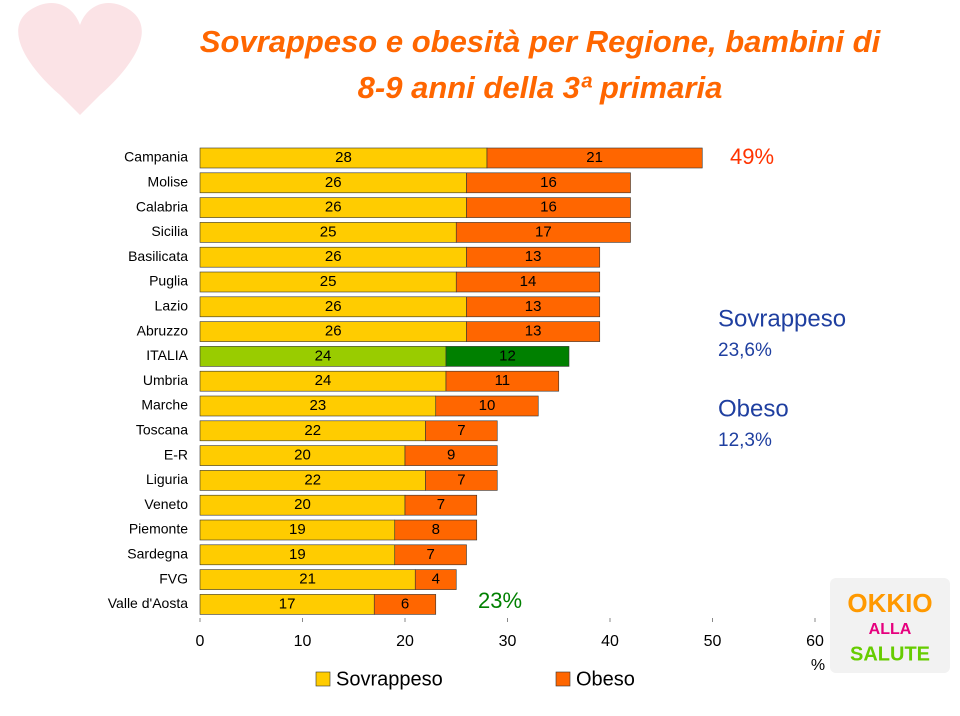 Image resolution: width=960 pixels, height=716 pixels. I want to click on x-tick-label: 40, so click(610, 641).